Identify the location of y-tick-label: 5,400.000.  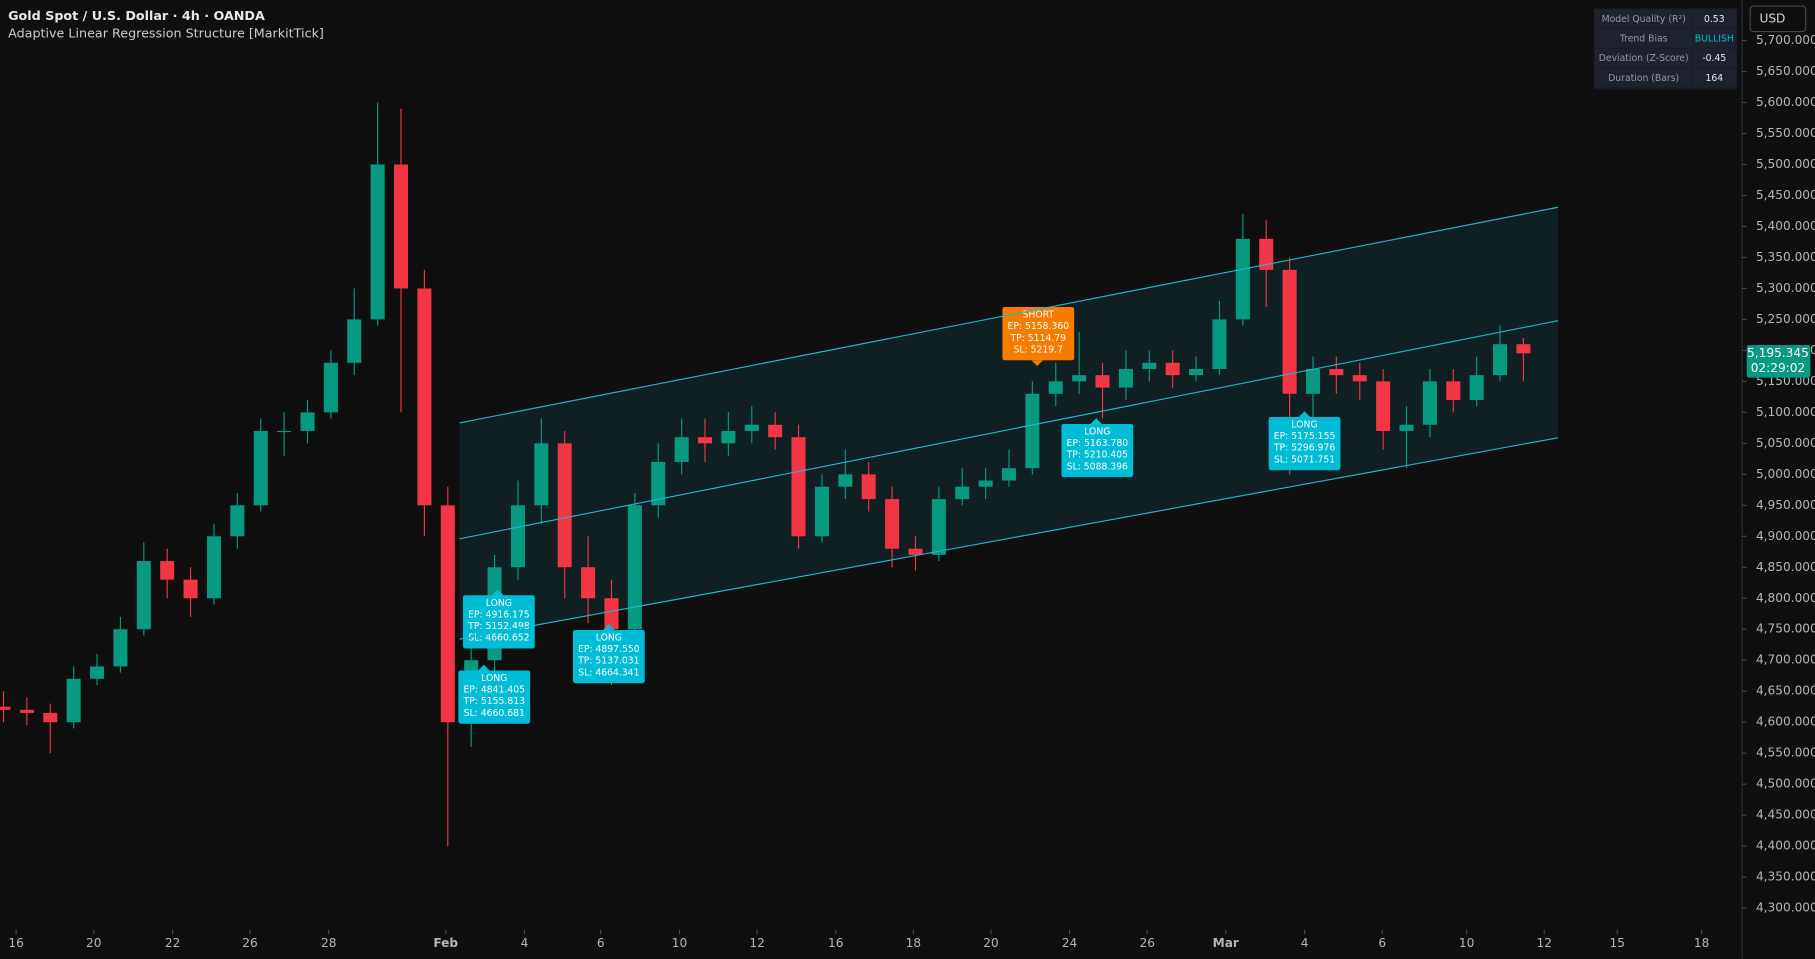
(1785, 226).